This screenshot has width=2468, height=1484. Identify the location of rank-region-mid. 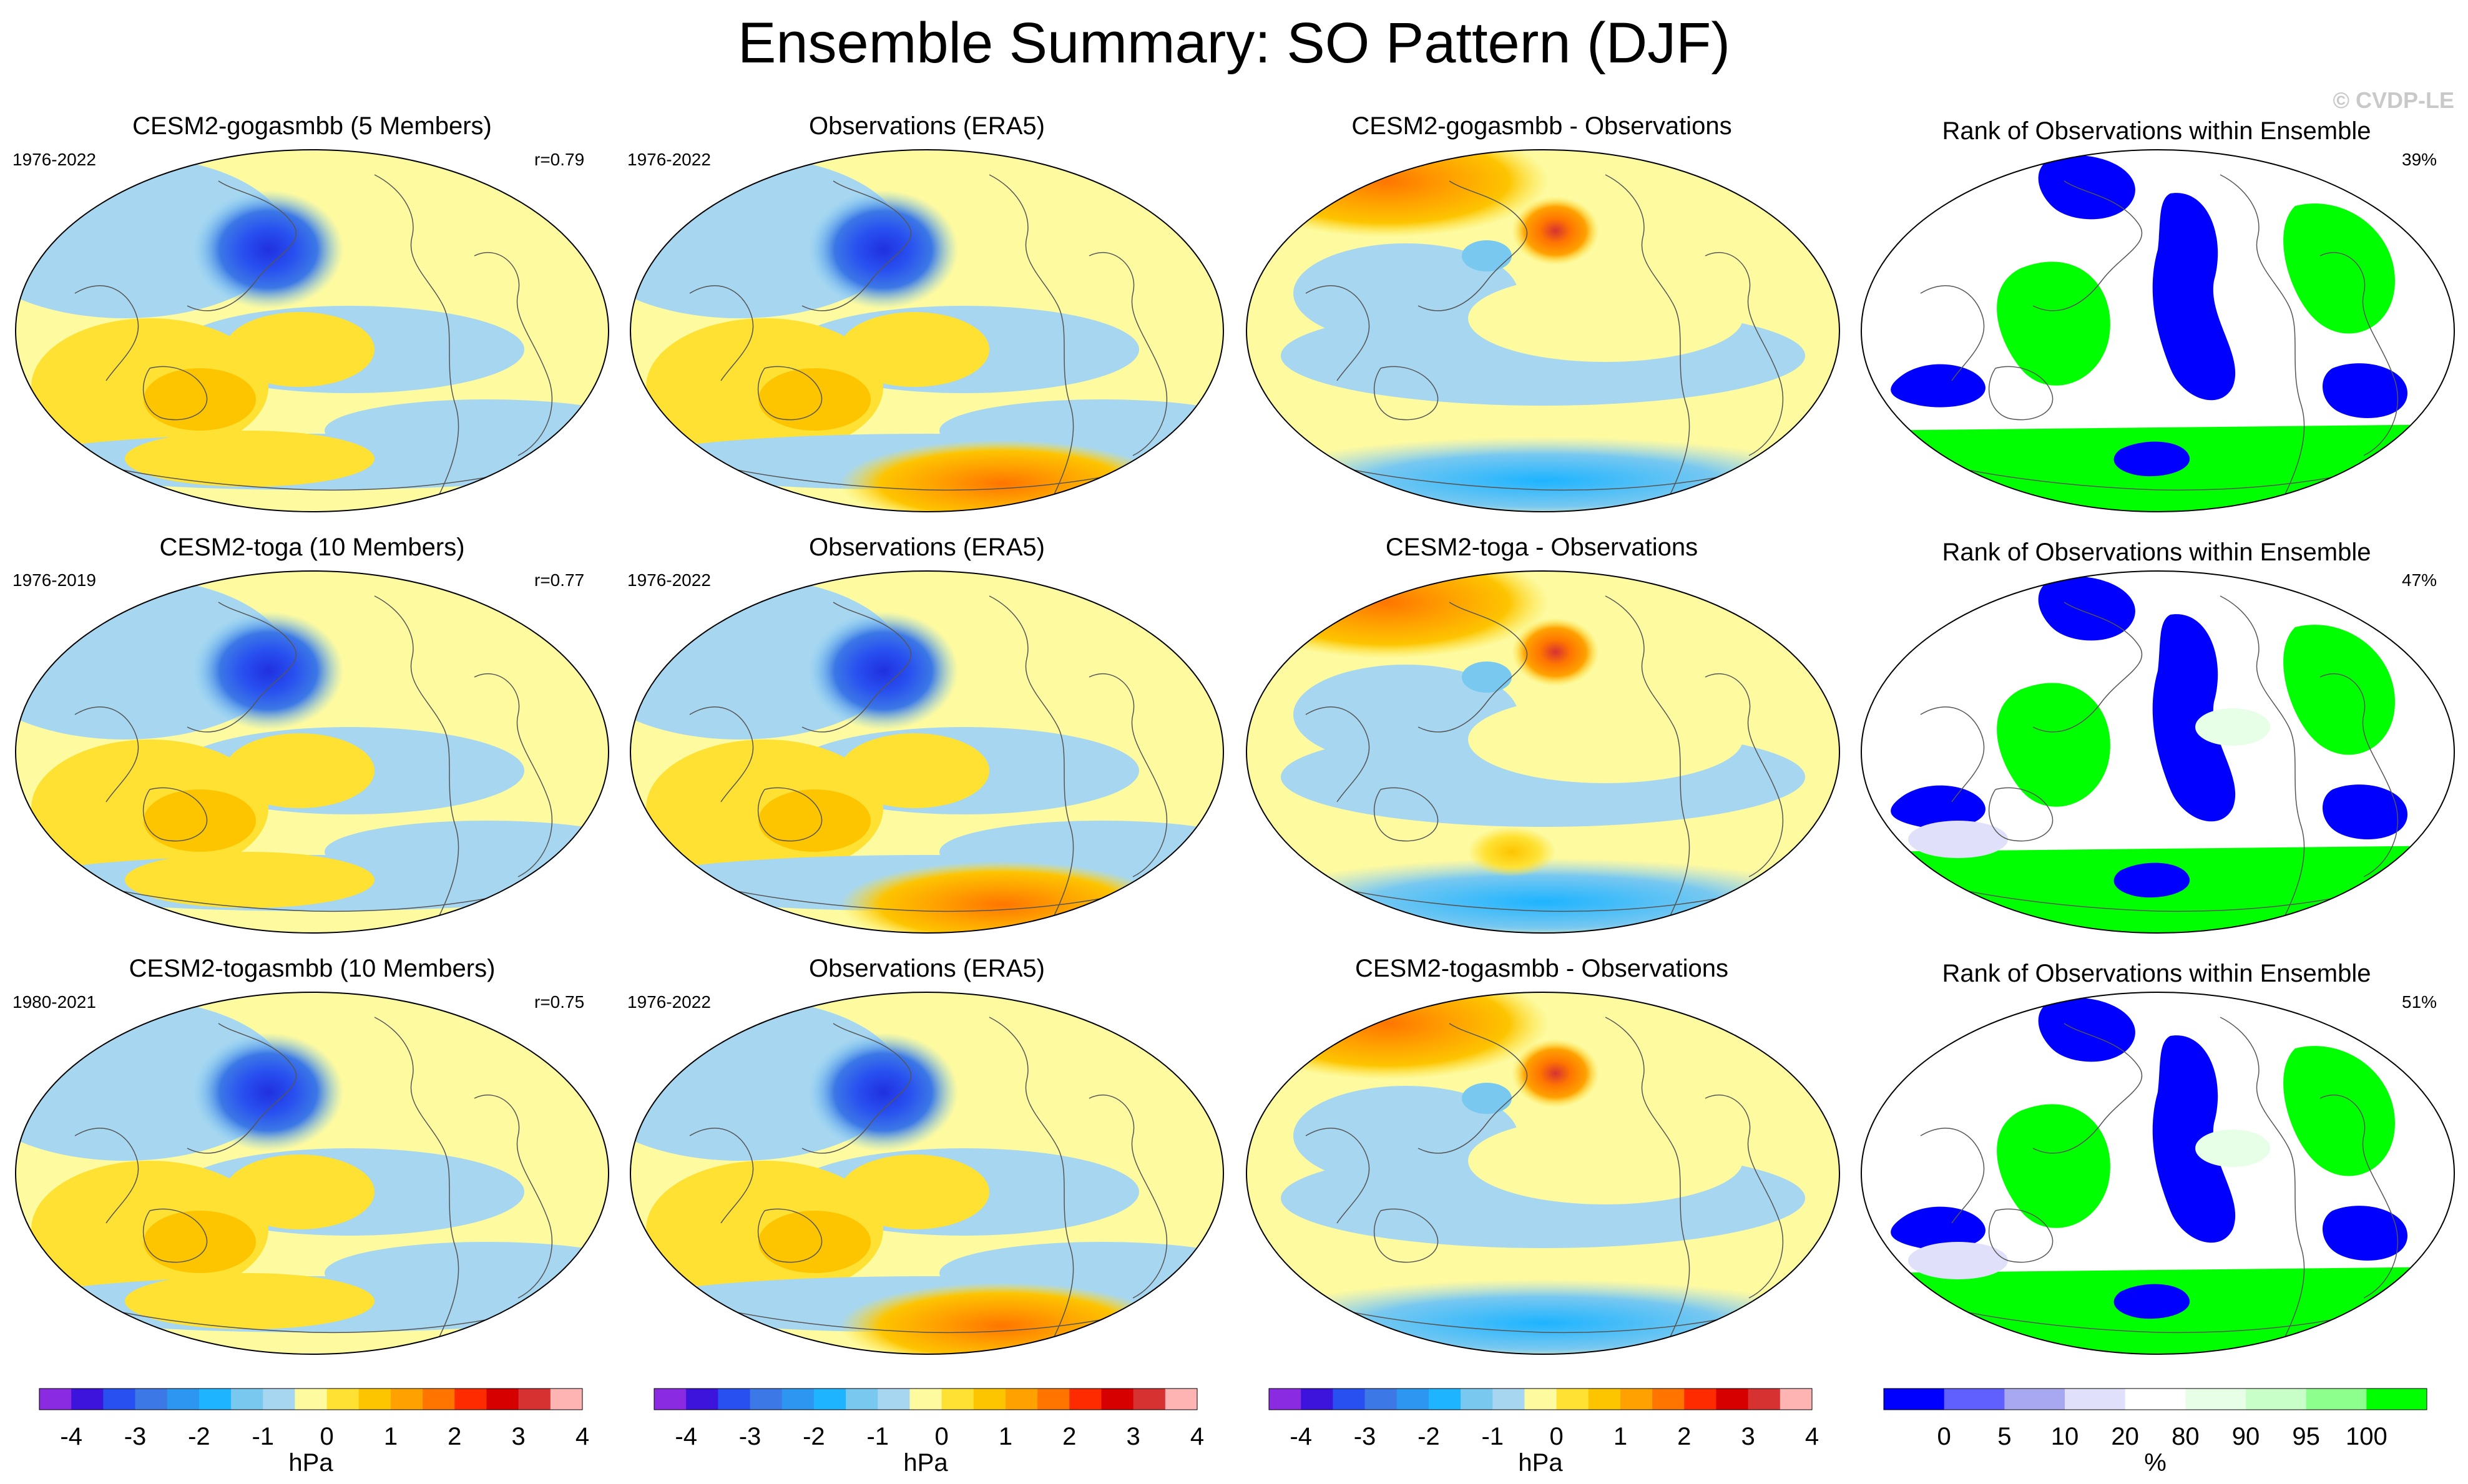
(1958, 839).